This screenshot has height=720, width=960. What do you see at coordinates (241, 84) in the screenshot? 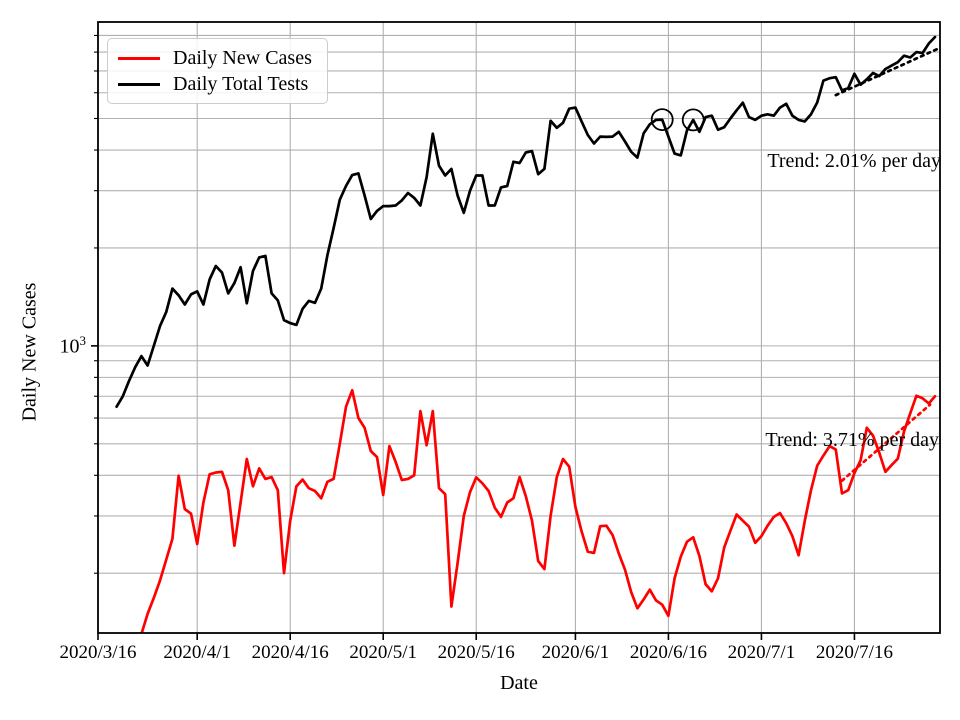
I see `legend-label-daily-total-tests: Daily Total Tests` at bounding box center [241, 84].